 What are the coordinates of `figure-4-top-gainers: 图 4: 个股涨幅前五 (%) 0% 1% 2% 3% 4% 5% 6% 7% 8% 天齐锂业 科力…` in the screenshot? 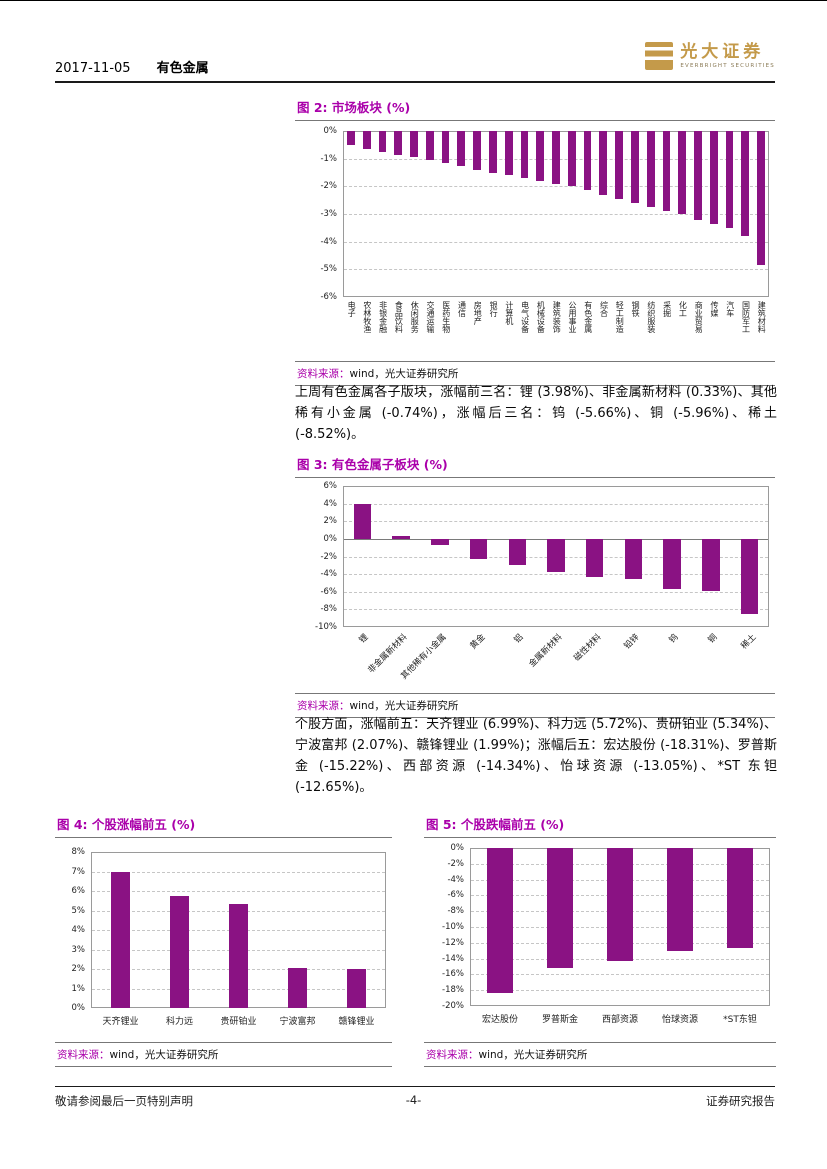 It's located at (223, 939).